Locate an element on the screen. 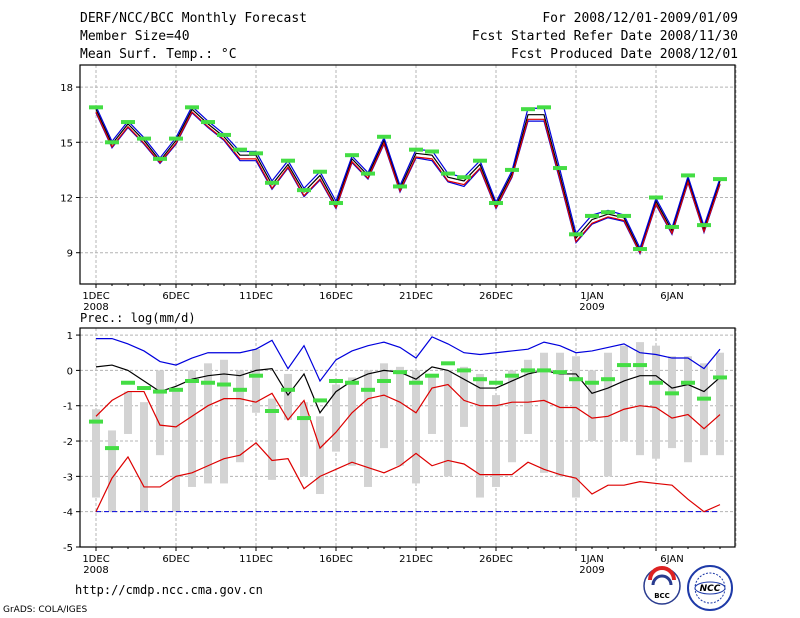 The image size is (800, 618). chart-title: DERF/NCC/BCC Monthly Forecast is located at coordinates (193, 18).